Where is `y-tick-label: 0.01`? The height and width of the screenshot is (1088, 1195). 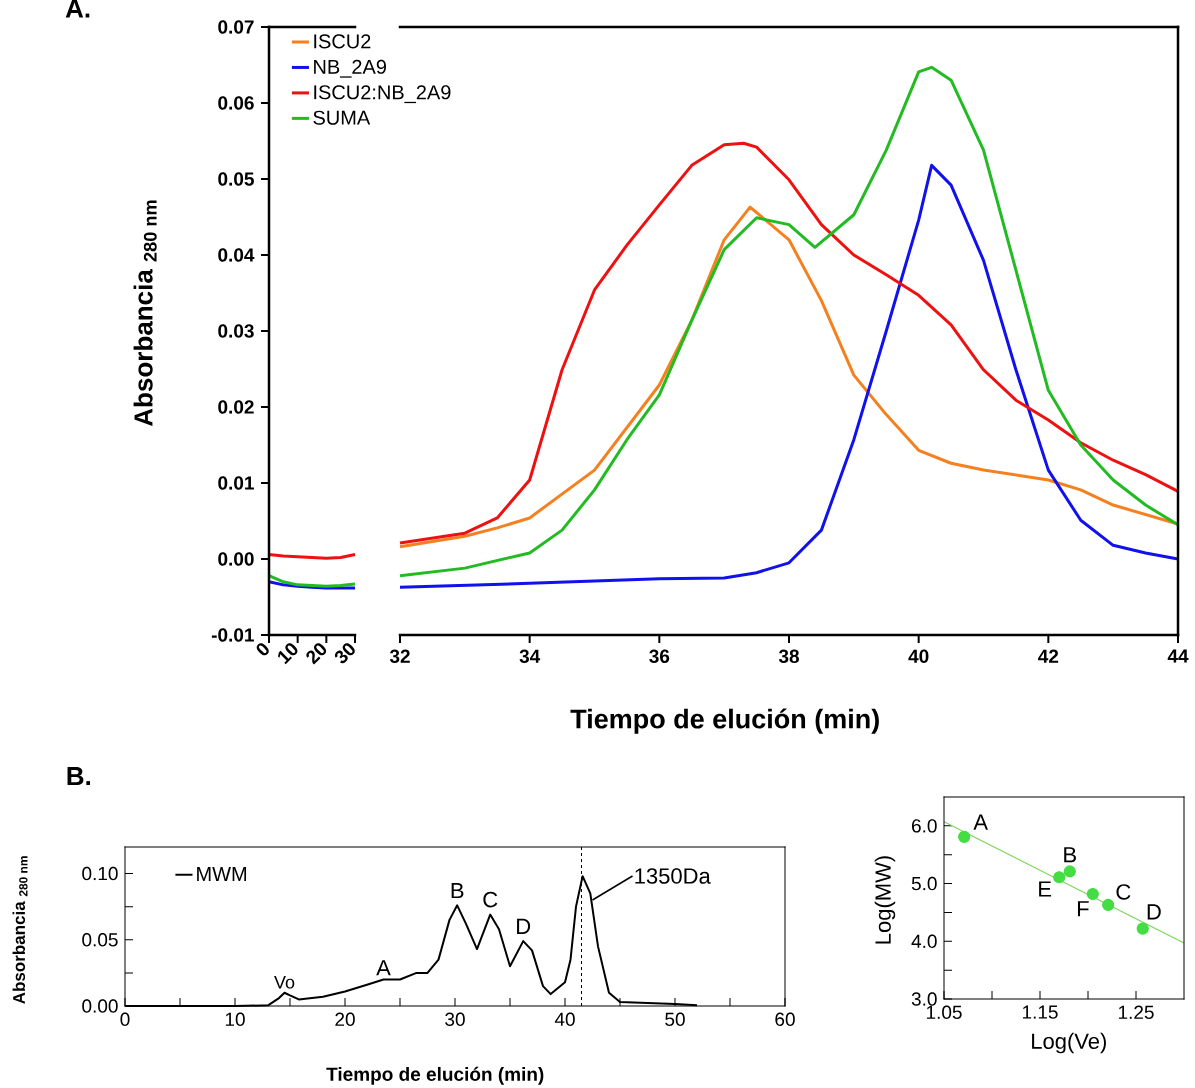 y-tick-label: 0.01 is located at coordinates (236, 483).